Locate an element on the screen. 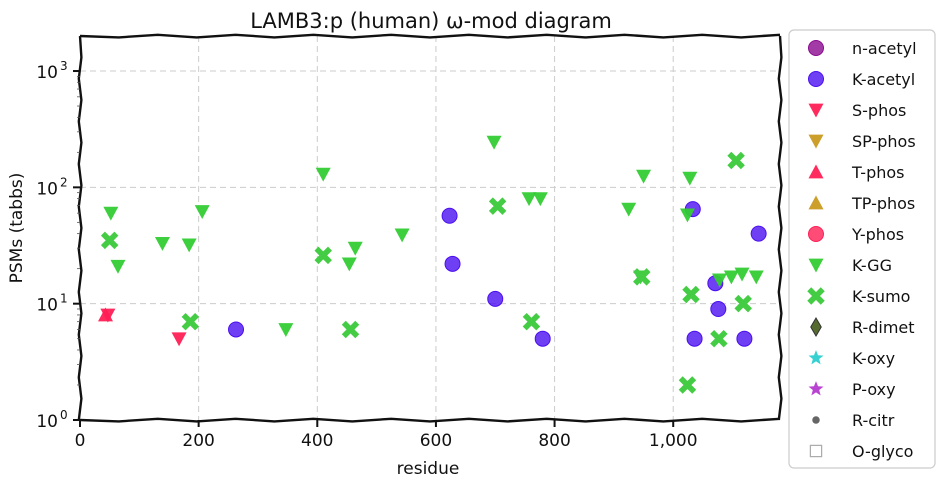  data-point-t-phos is located at coordinates (106, 314).